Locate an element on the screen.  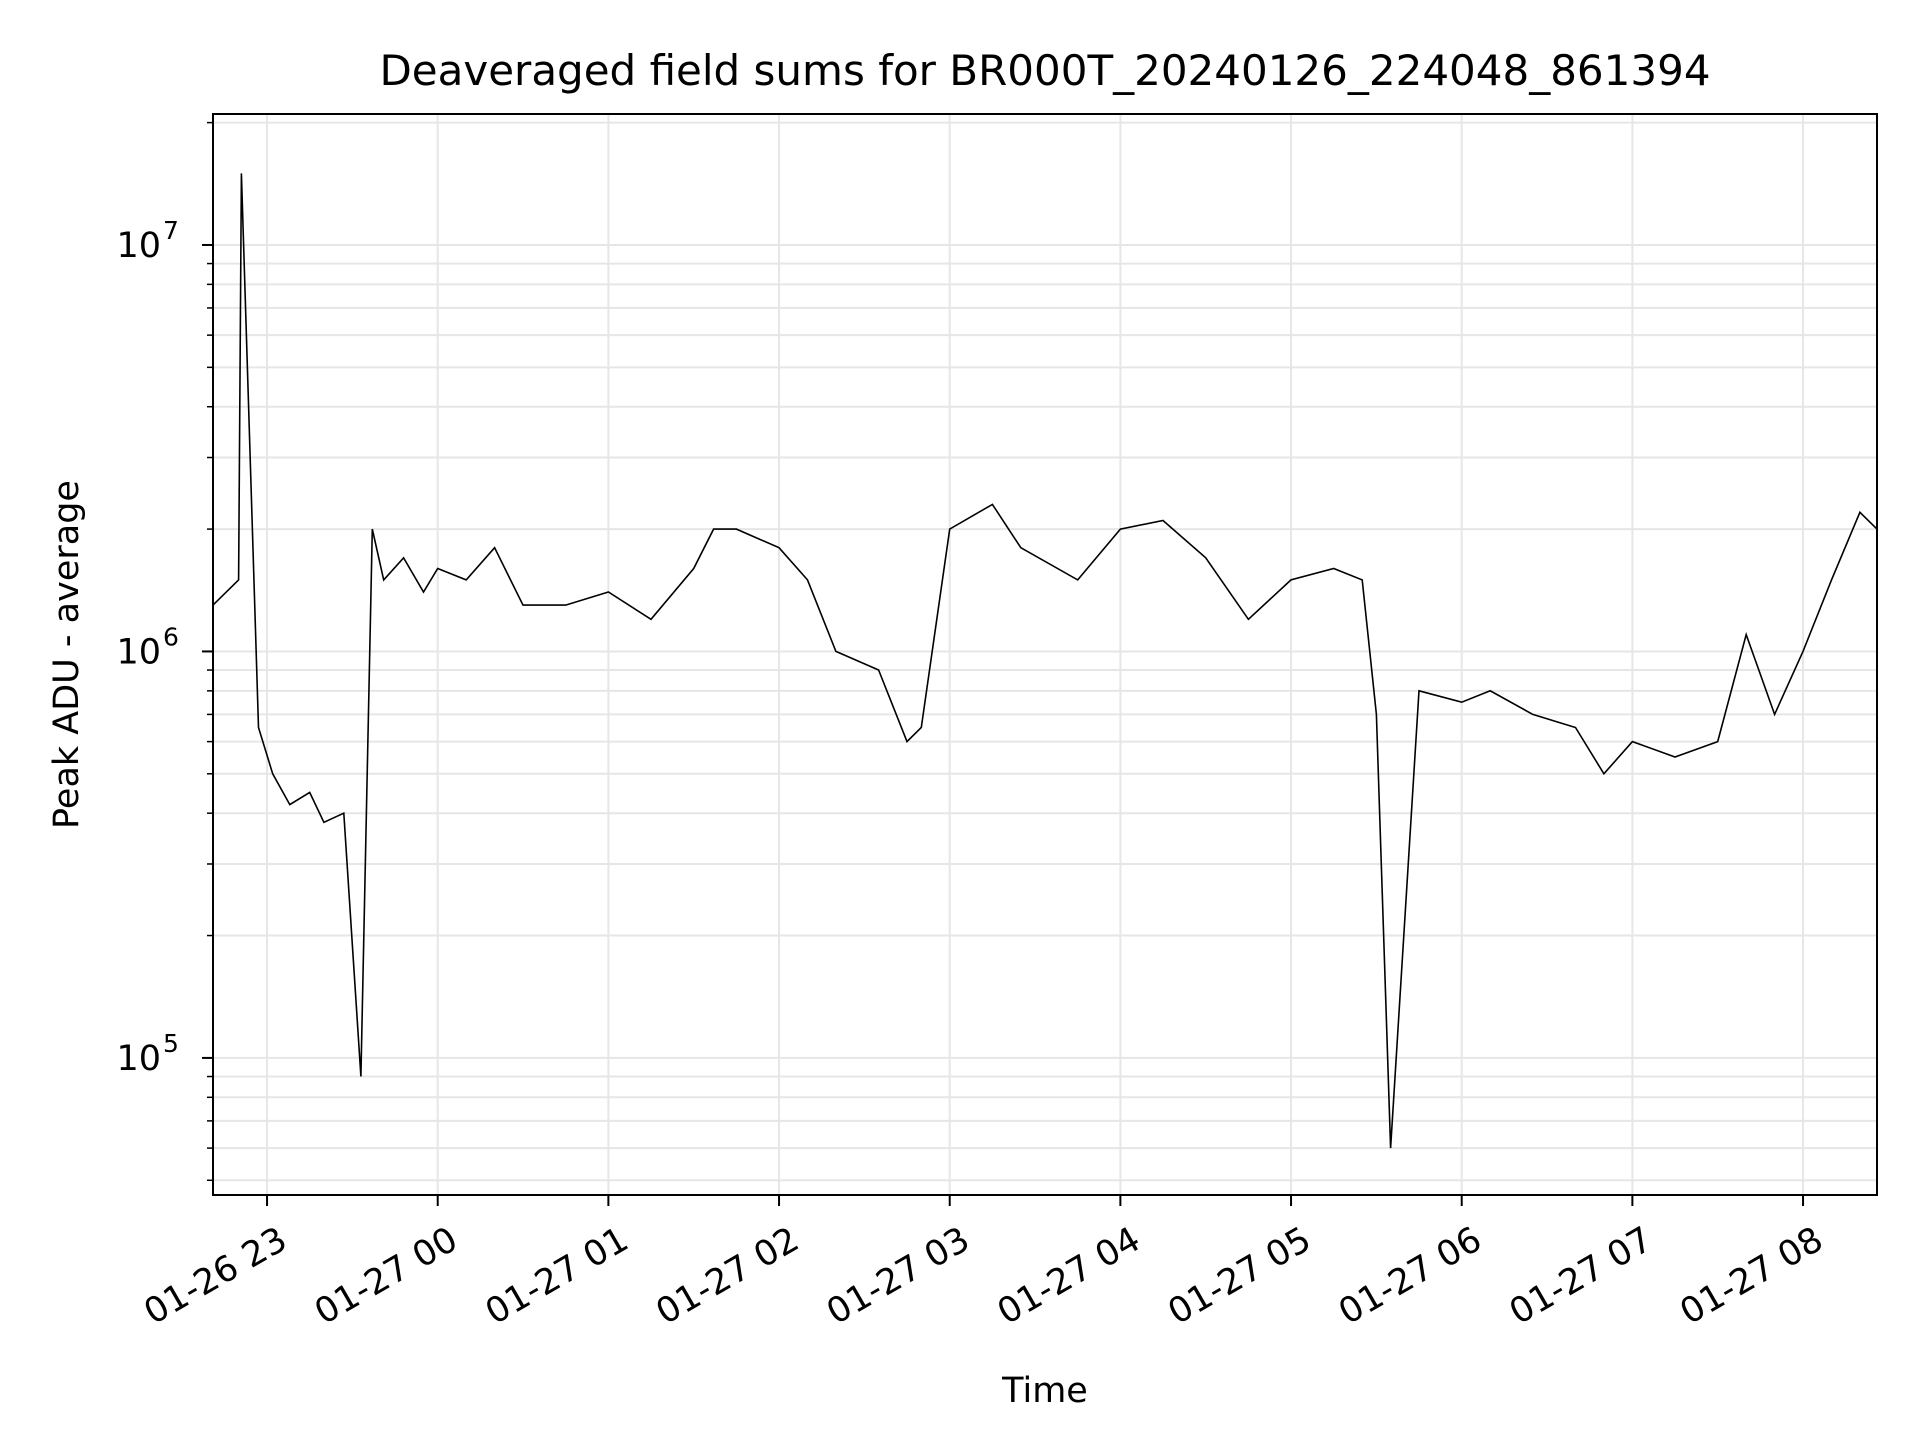
y-tick-label: 10 6 is located at coordinates (147, 647).